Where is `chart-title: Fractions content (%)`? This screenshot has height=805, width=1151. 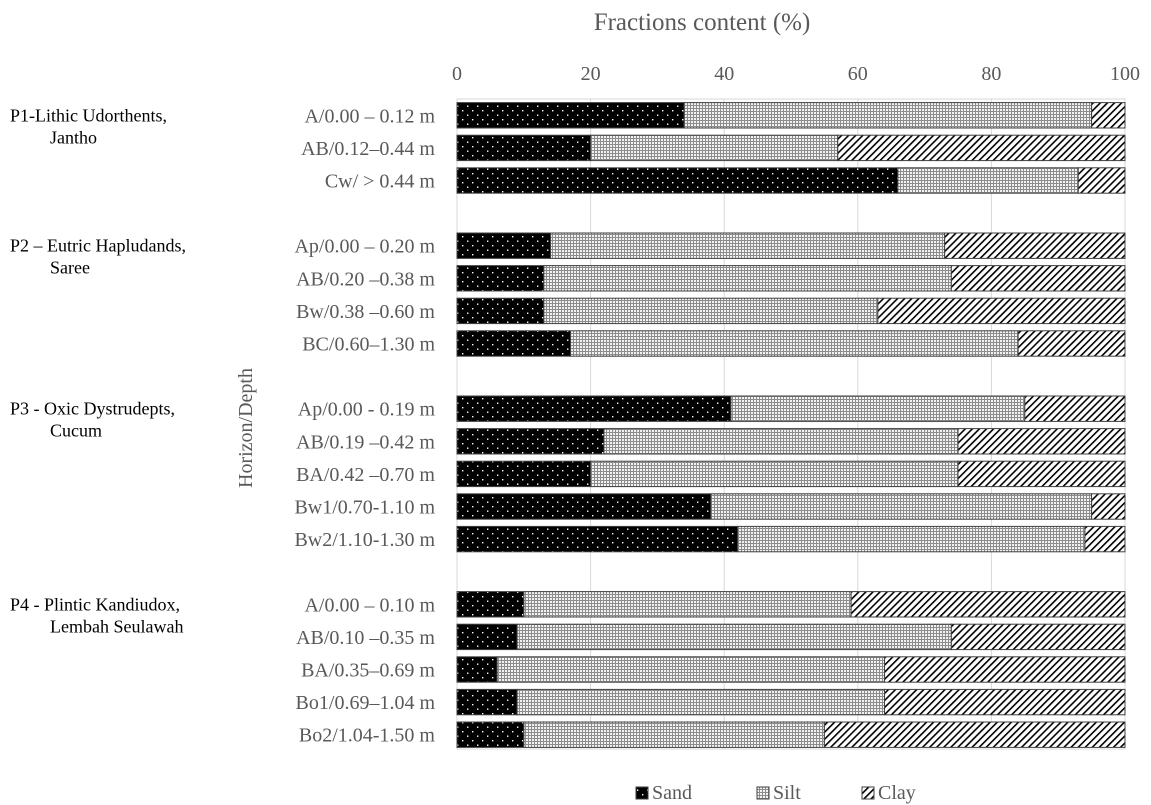 chart-title: Fractions content (%) is located at coordinates (702, 22).